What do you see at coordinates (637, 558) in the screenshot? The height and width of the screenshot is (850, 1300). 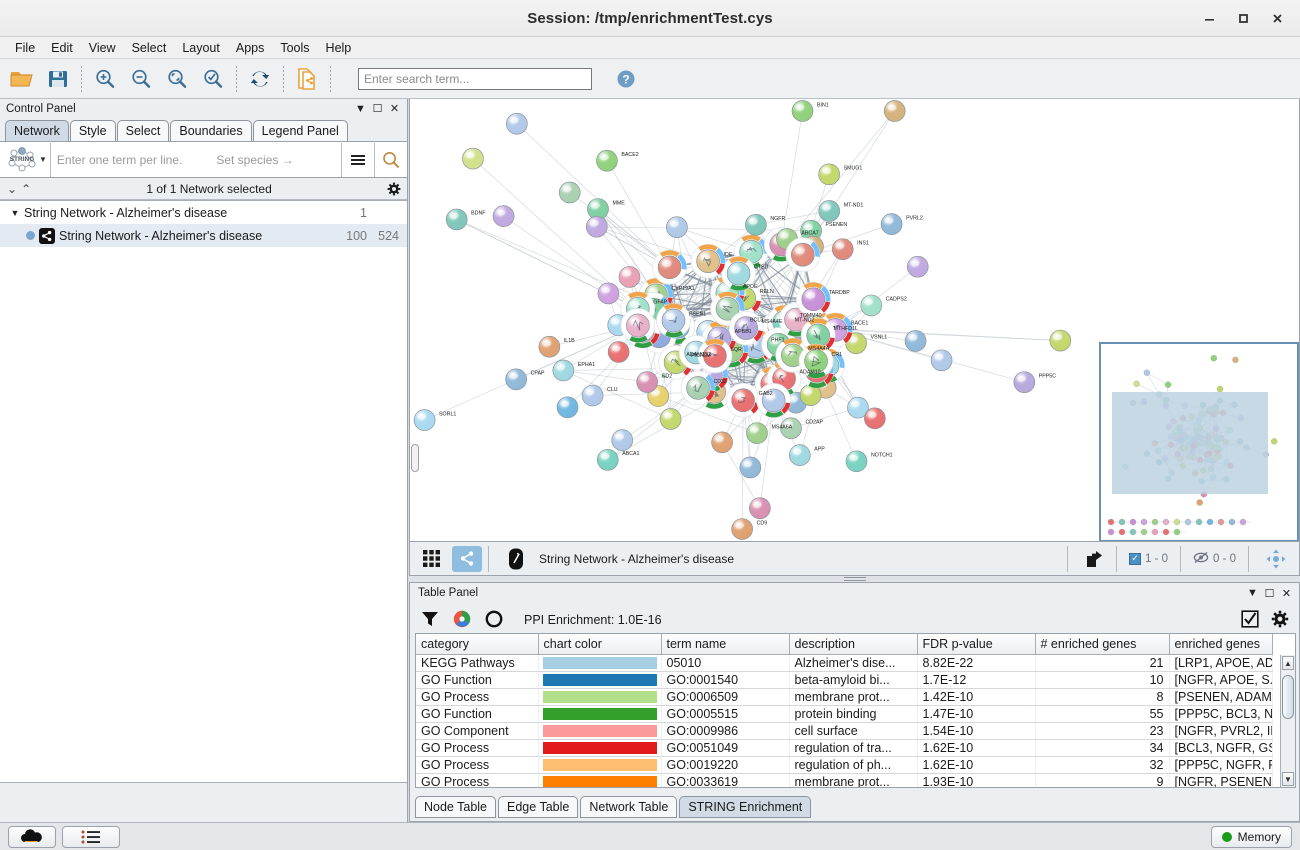 I see `network-view-title: String Network - Alzheimer's disease` at bounding box center [637, 558].